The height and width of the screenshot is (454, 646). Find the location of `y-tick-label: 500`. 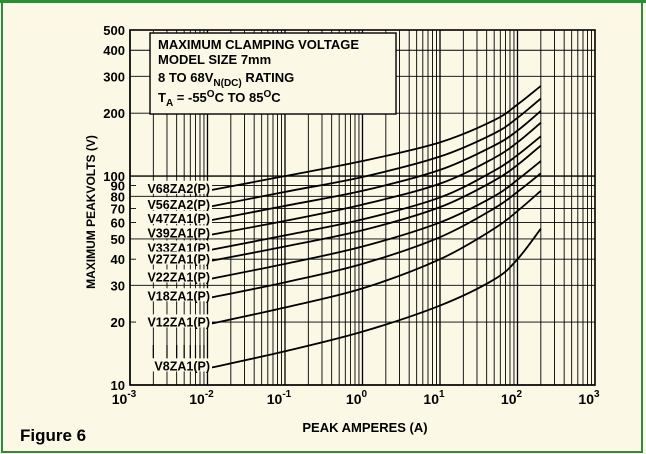

y-tick-label: 500 is located at coordinates (114, 30).